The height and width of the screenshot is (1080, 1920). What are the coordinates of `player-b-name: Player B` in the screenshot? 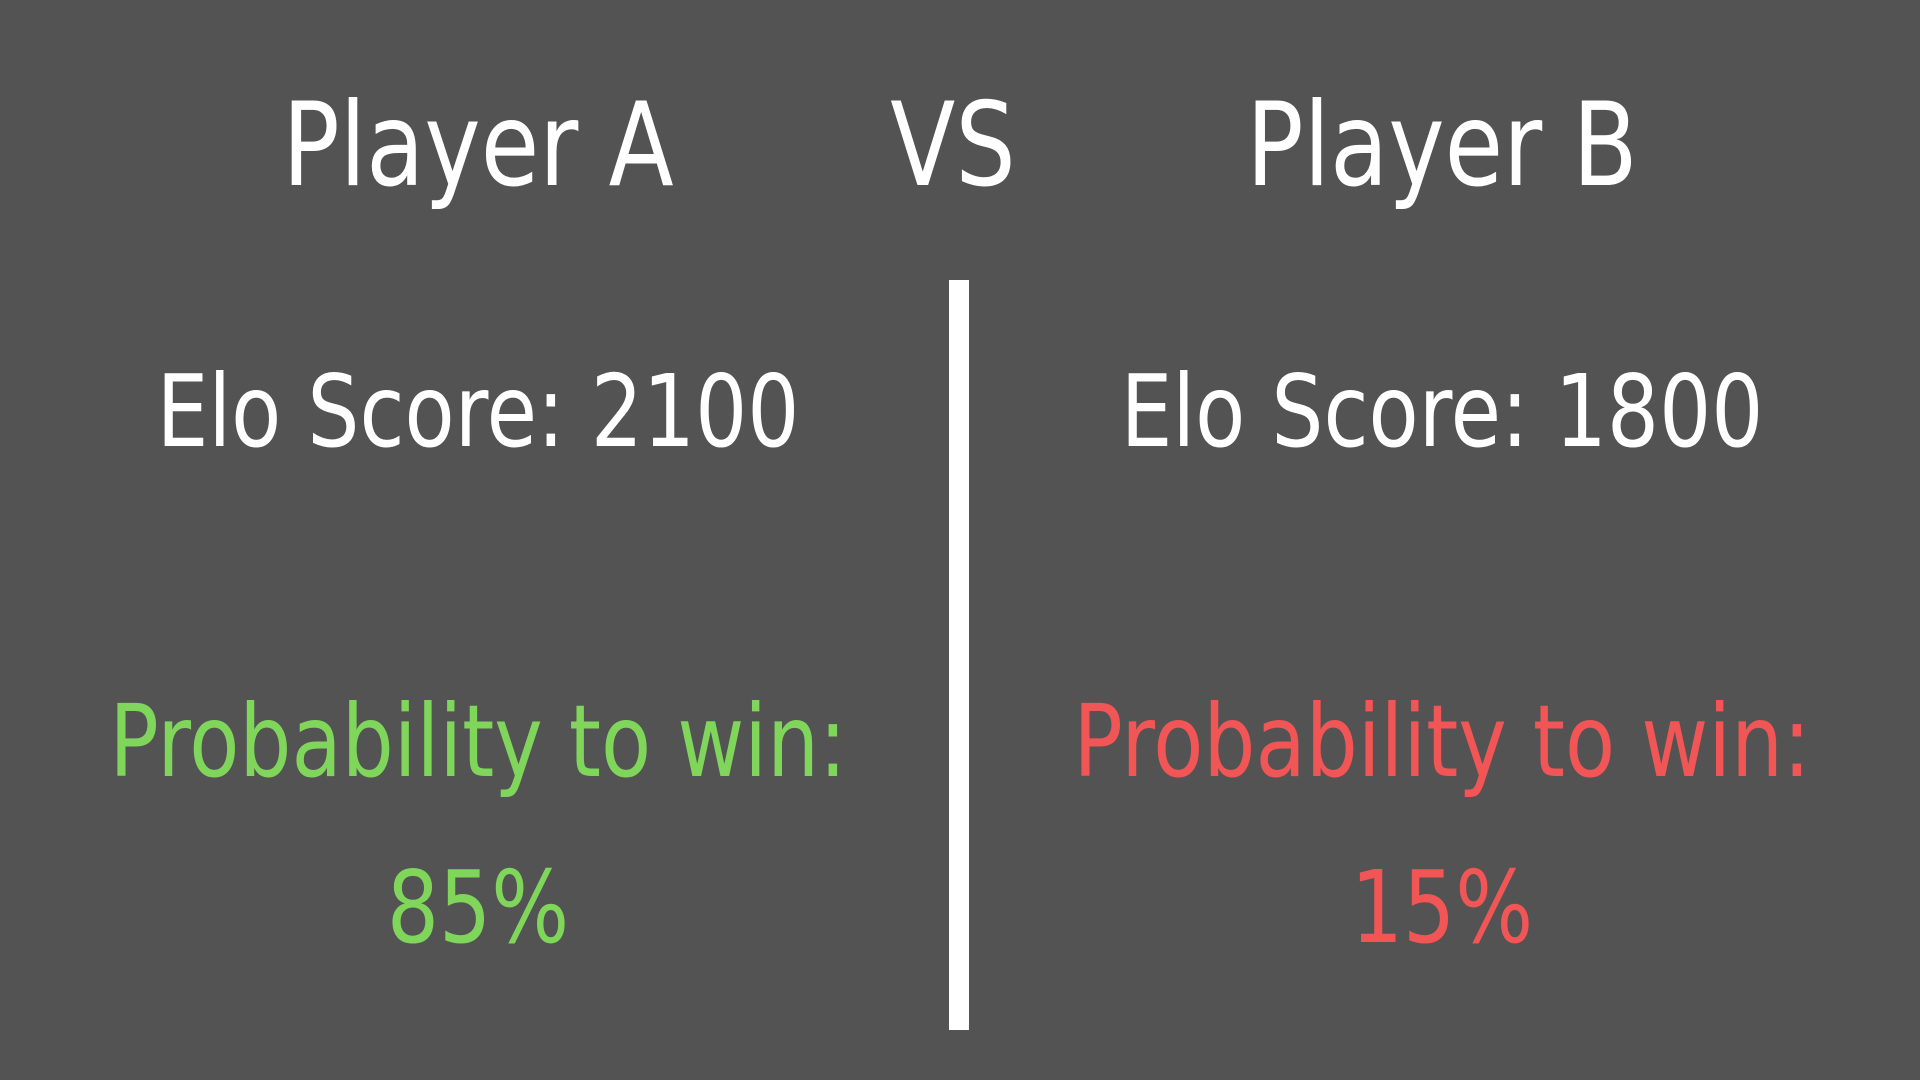 It's located at (1442, 145).